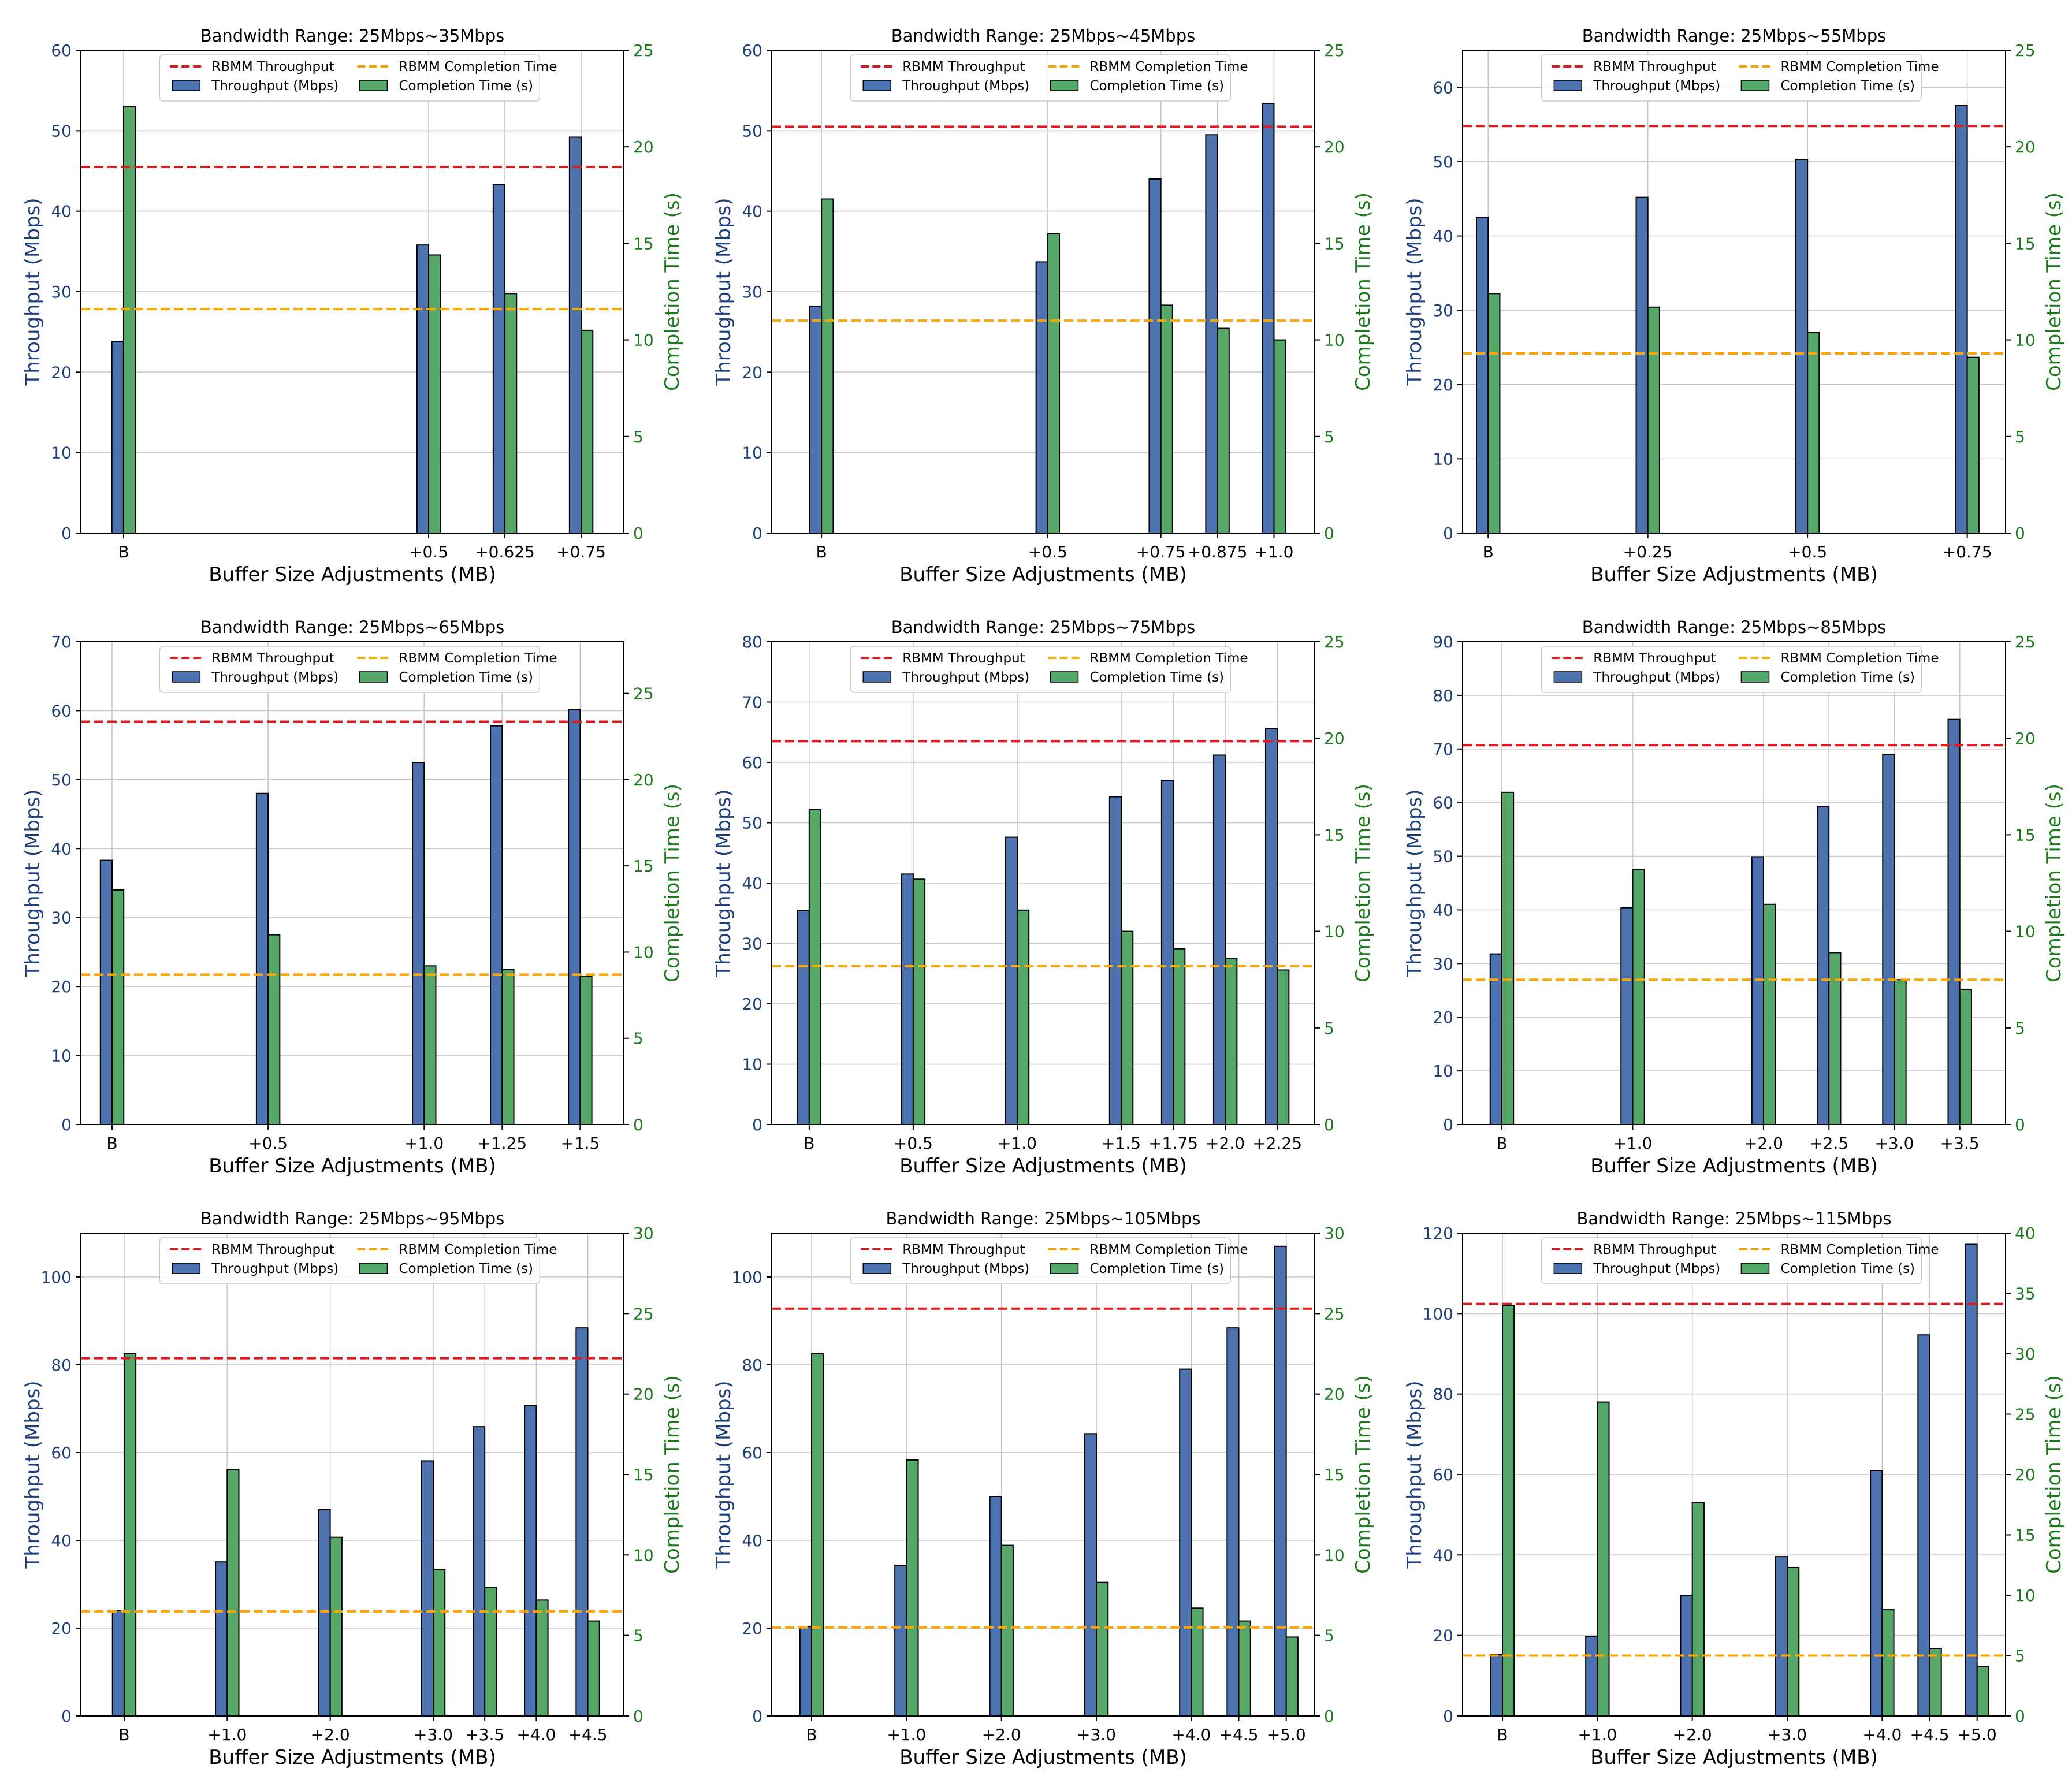 The width and height of the screenshot is (2072, 1776). What do you see at coordinates (1047, 551) in the screenshot?
I see `x-tick-label: +0.5` at bounding box center [1047, 551].